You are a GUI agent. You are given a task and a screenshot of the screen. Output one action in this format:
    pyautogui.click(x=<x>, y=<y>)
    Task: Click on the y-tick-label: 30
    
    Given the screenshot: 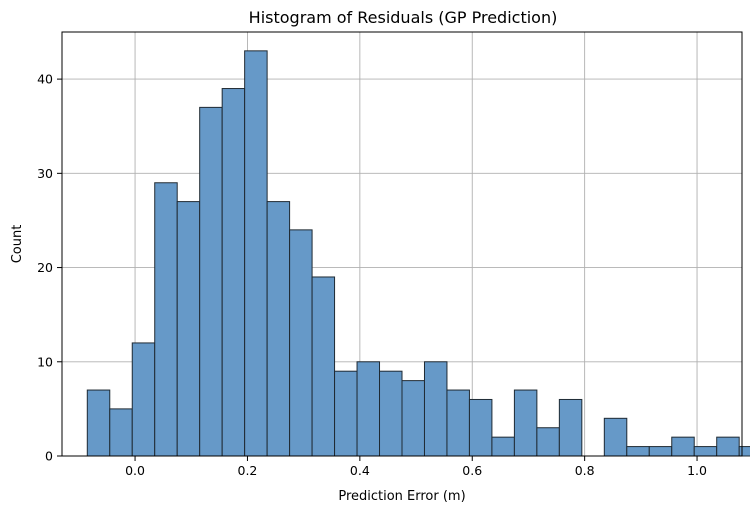 What is the action you would take?
    pyautogui.click(x=45, y=173)
    